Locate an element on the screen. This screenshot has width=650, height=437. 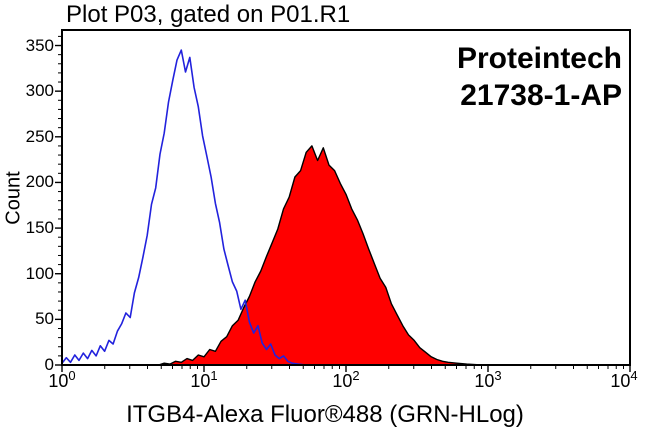
y-tick-label: 50 is located at coordinates (44, 318).